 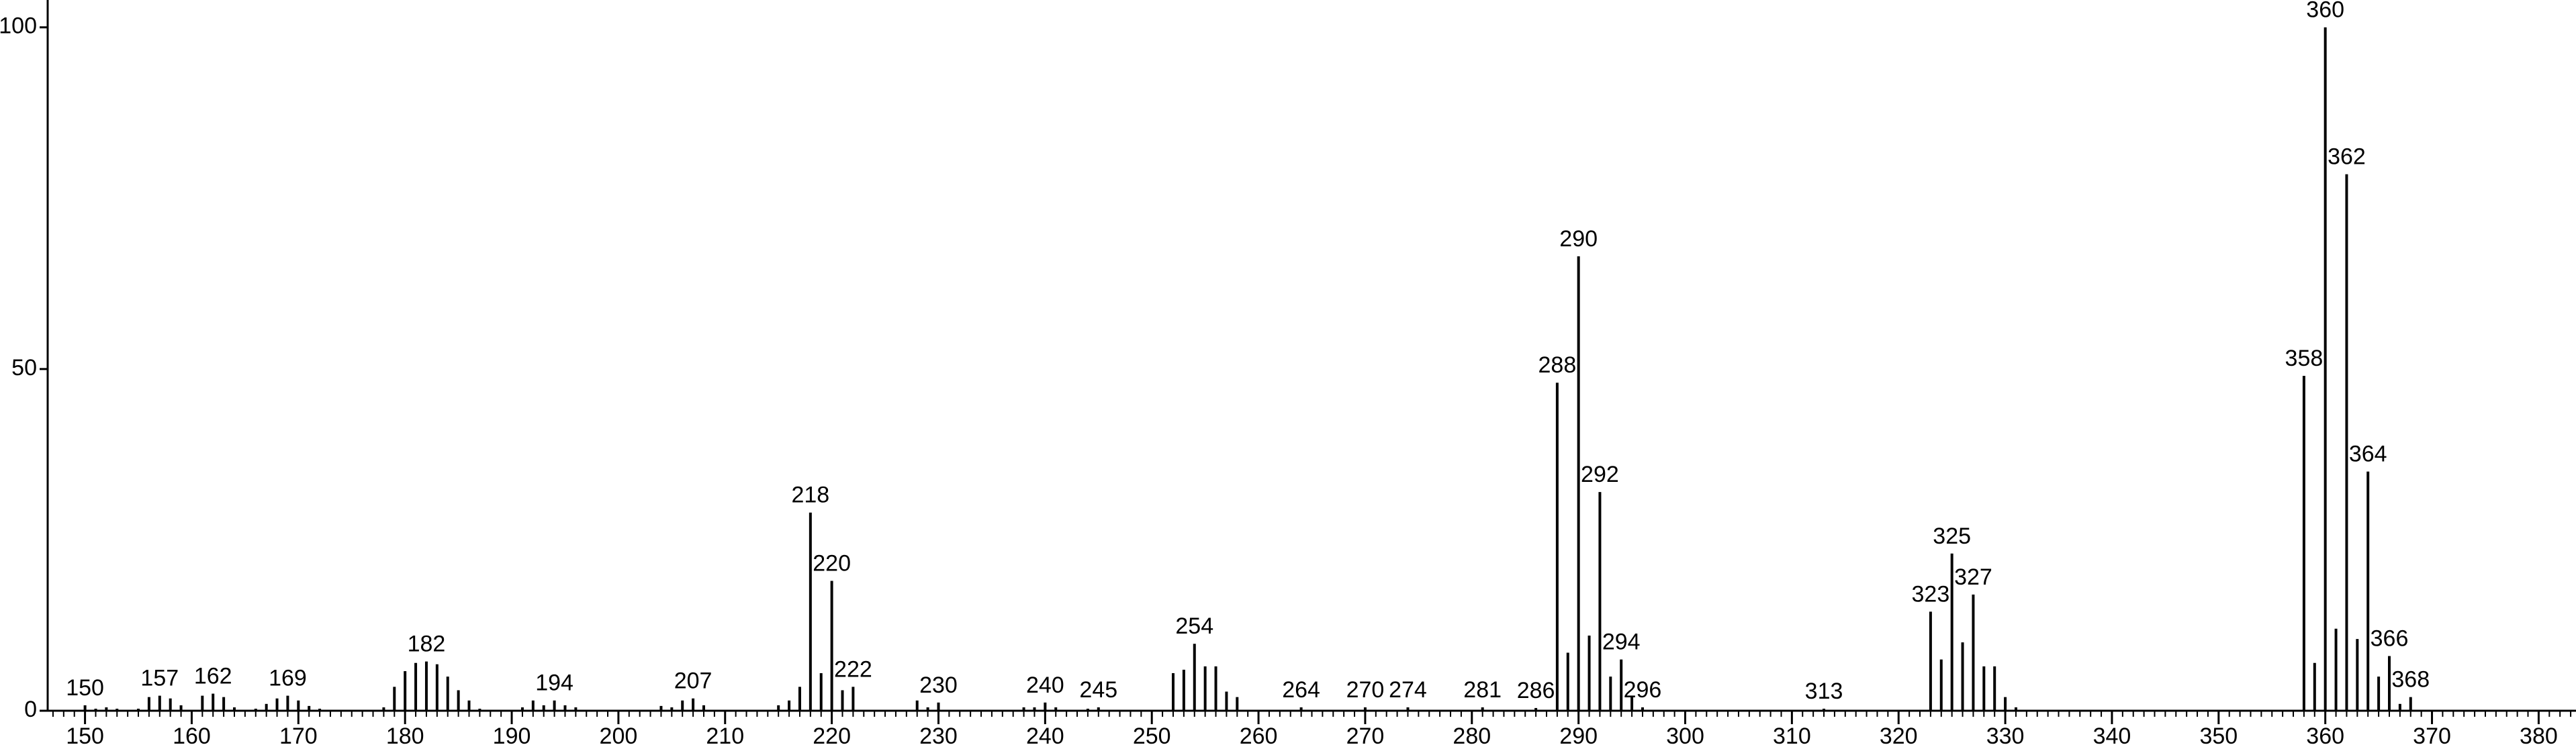 I want to click on peak-label: 222, so click(x=853, y=669).